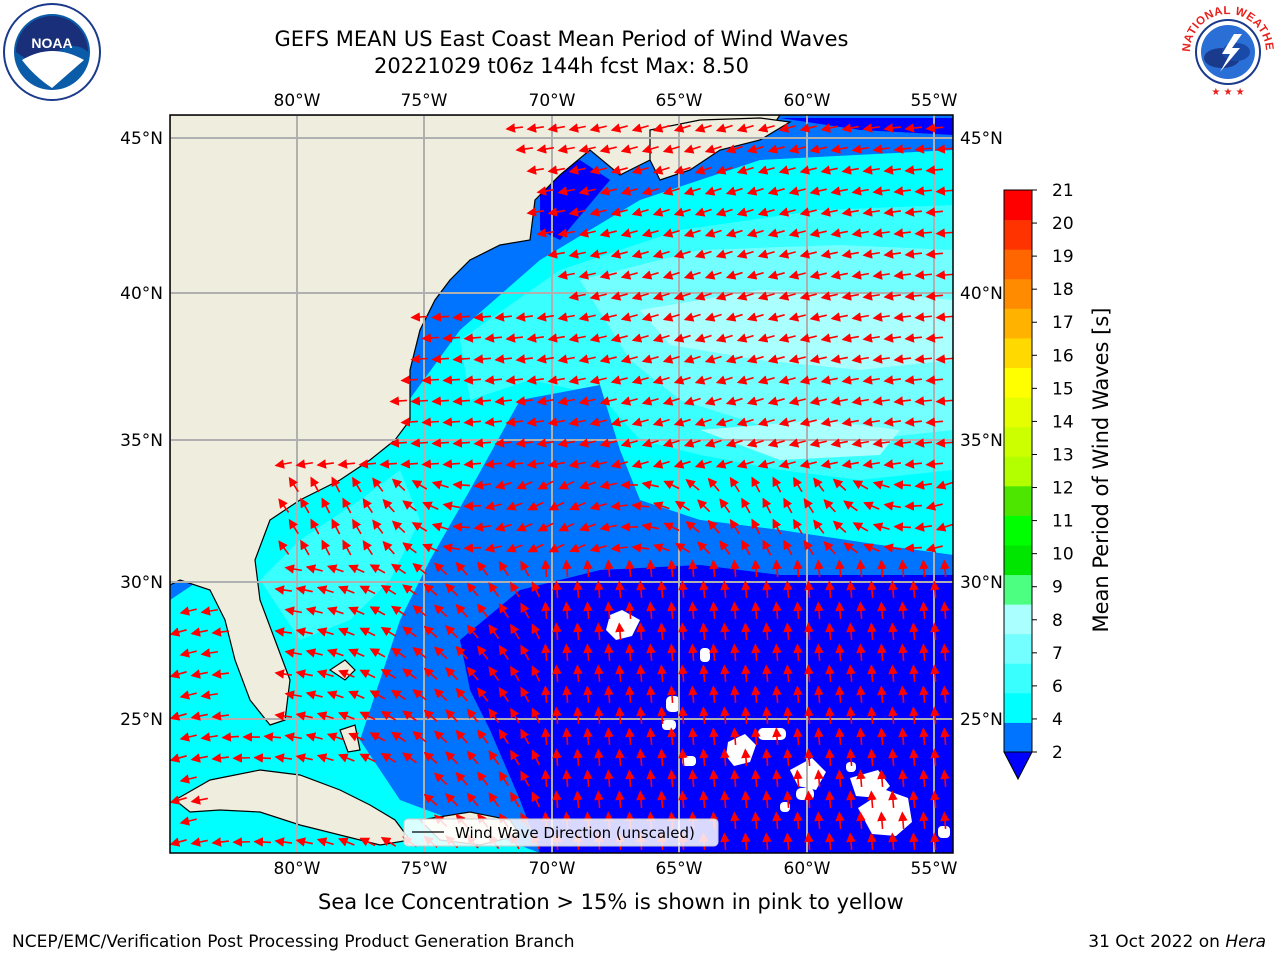 The image size is (1280, 960). Describe the element at coordinates (1177, 942) in the screenshot. I see `footer-date: 31 Oct 2022 on Hera` at that location.